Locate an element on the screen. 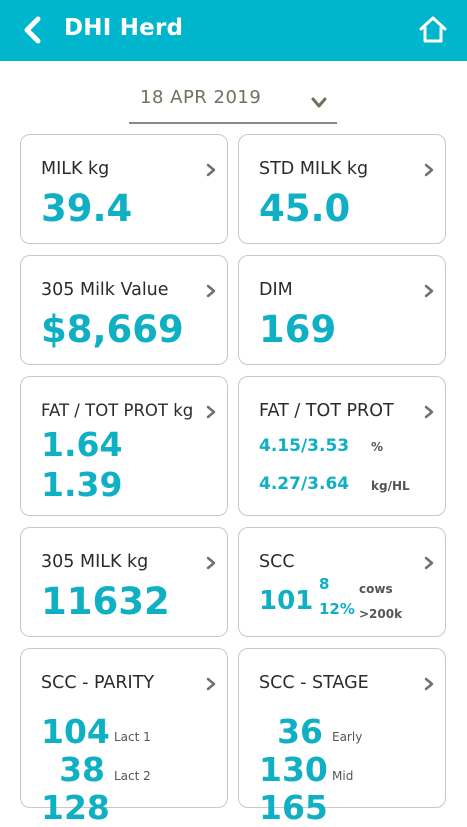 This screenshot has width=467, height=827. home-icon is located at coordinates (433, 29).